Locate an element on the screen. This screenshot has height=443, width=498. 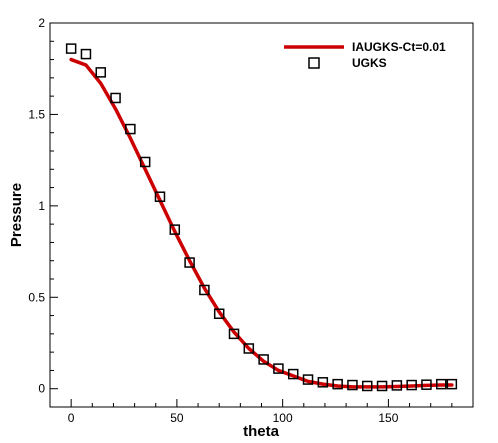
y-tick-label: 0.5 is located at coordinates (36, 297).